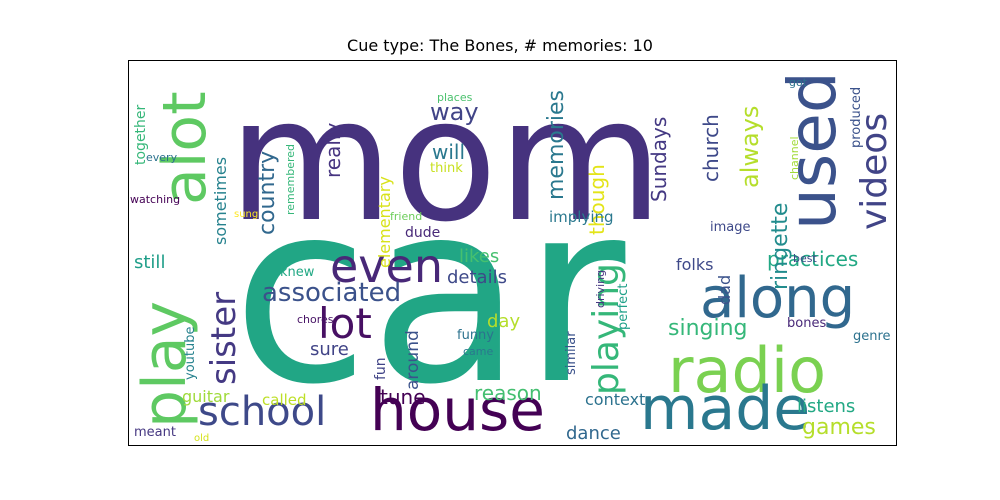 This screenshot has height=500, width=1000. What do you see at coordinates (297, 272) in the screenshot?
I see `word-knew: knew` at bounding box center [297, 272].